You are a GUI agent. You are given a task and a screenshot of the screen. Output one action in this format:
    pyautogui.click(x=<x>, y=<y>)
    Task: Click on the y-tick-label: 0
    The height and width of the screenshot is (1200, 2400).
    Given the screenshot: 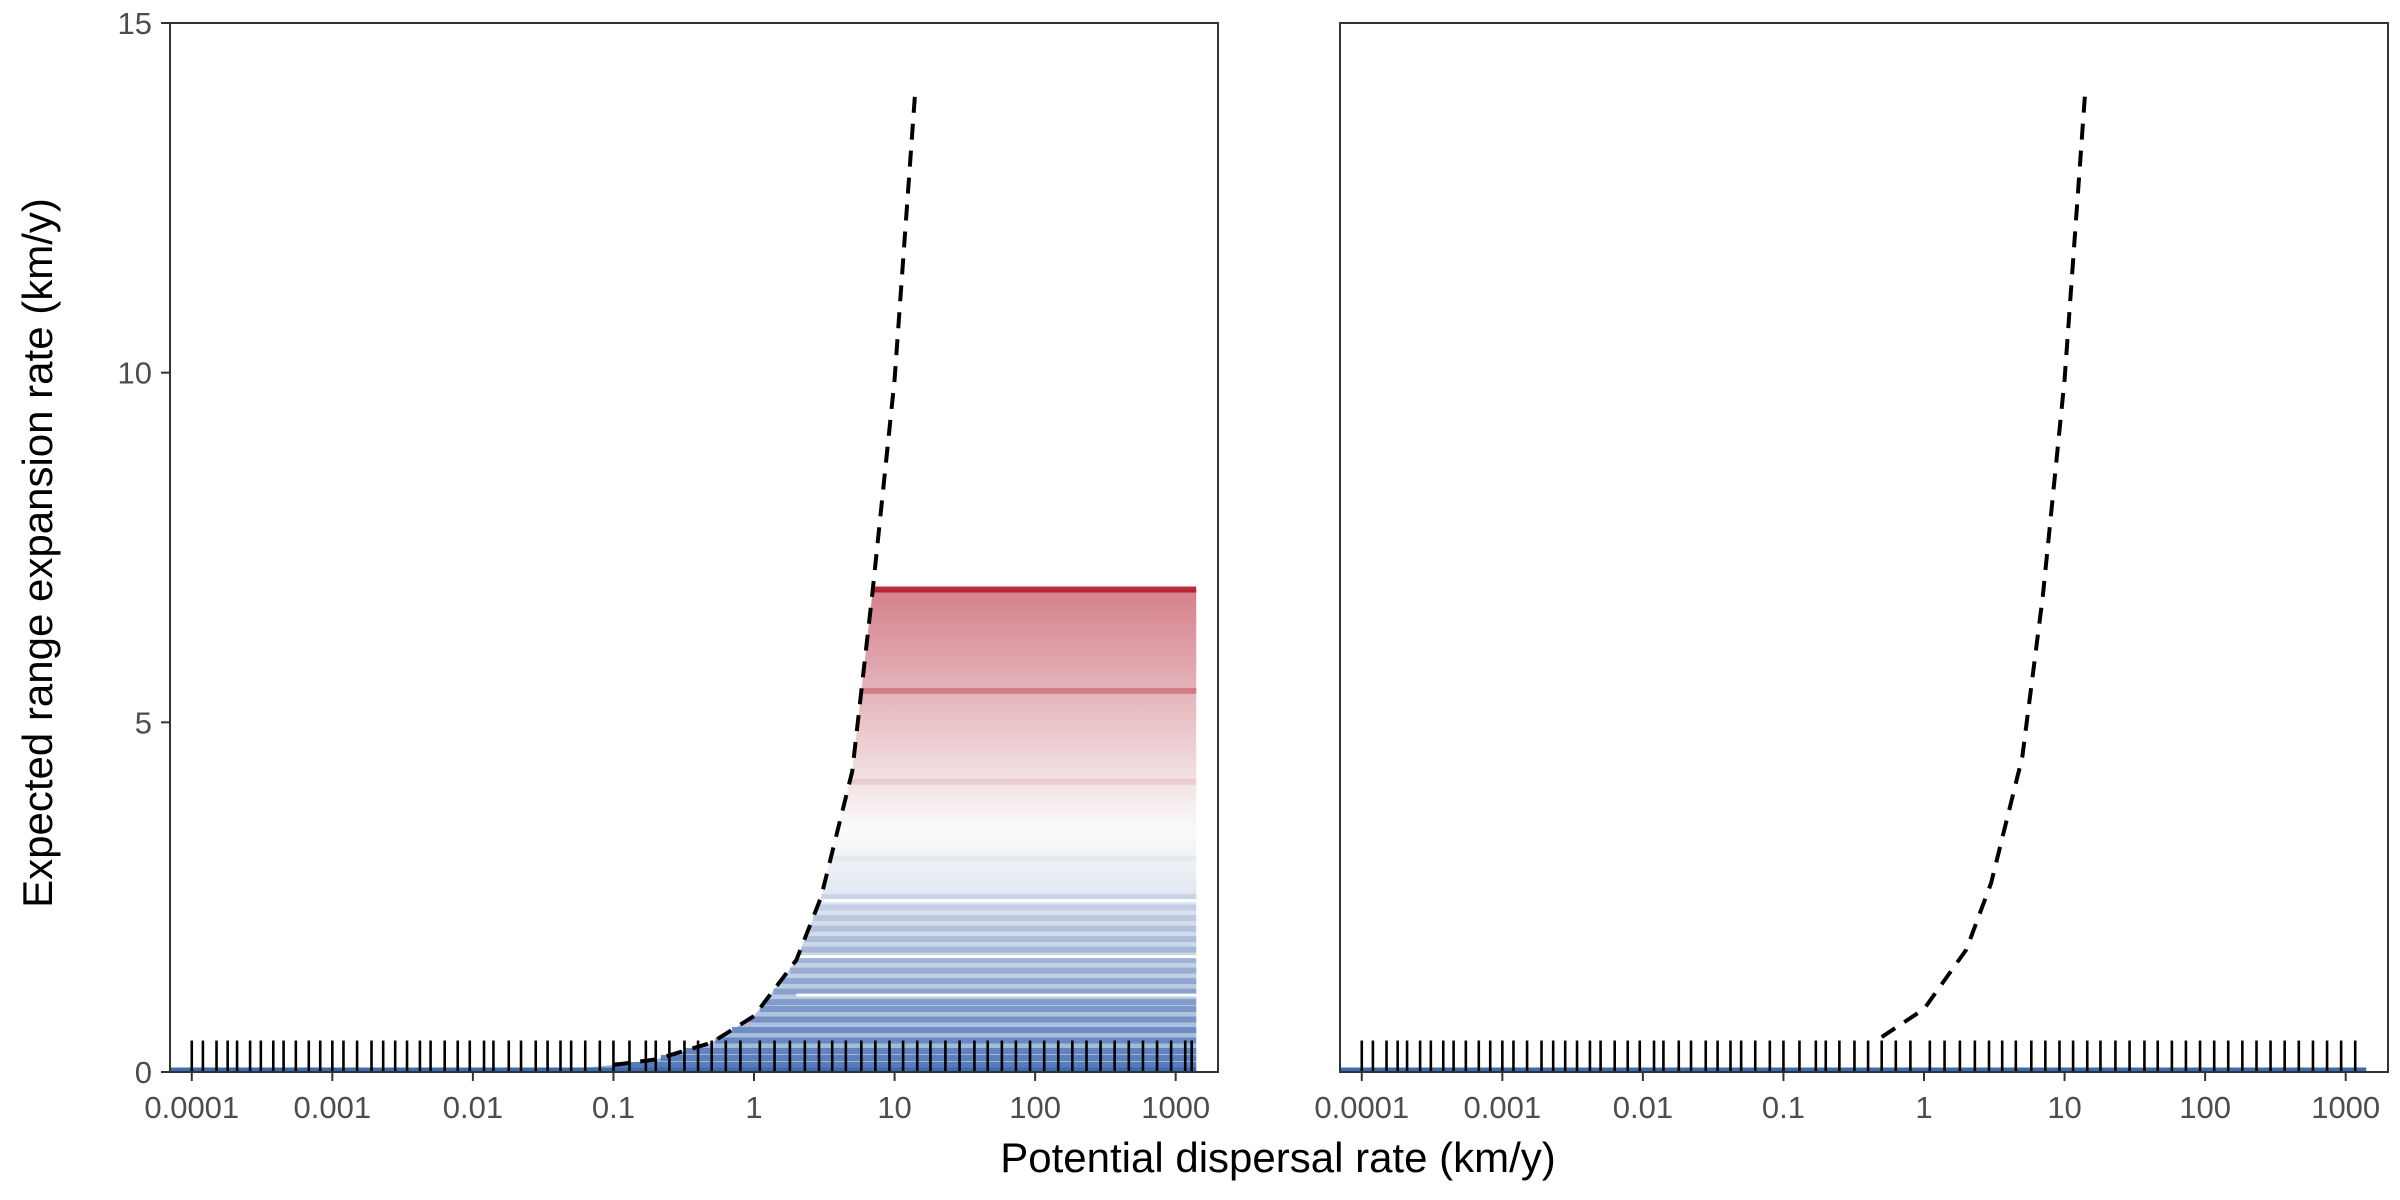 What is the action you would take?
    pyautogui.click(x=143, y=1072)
    